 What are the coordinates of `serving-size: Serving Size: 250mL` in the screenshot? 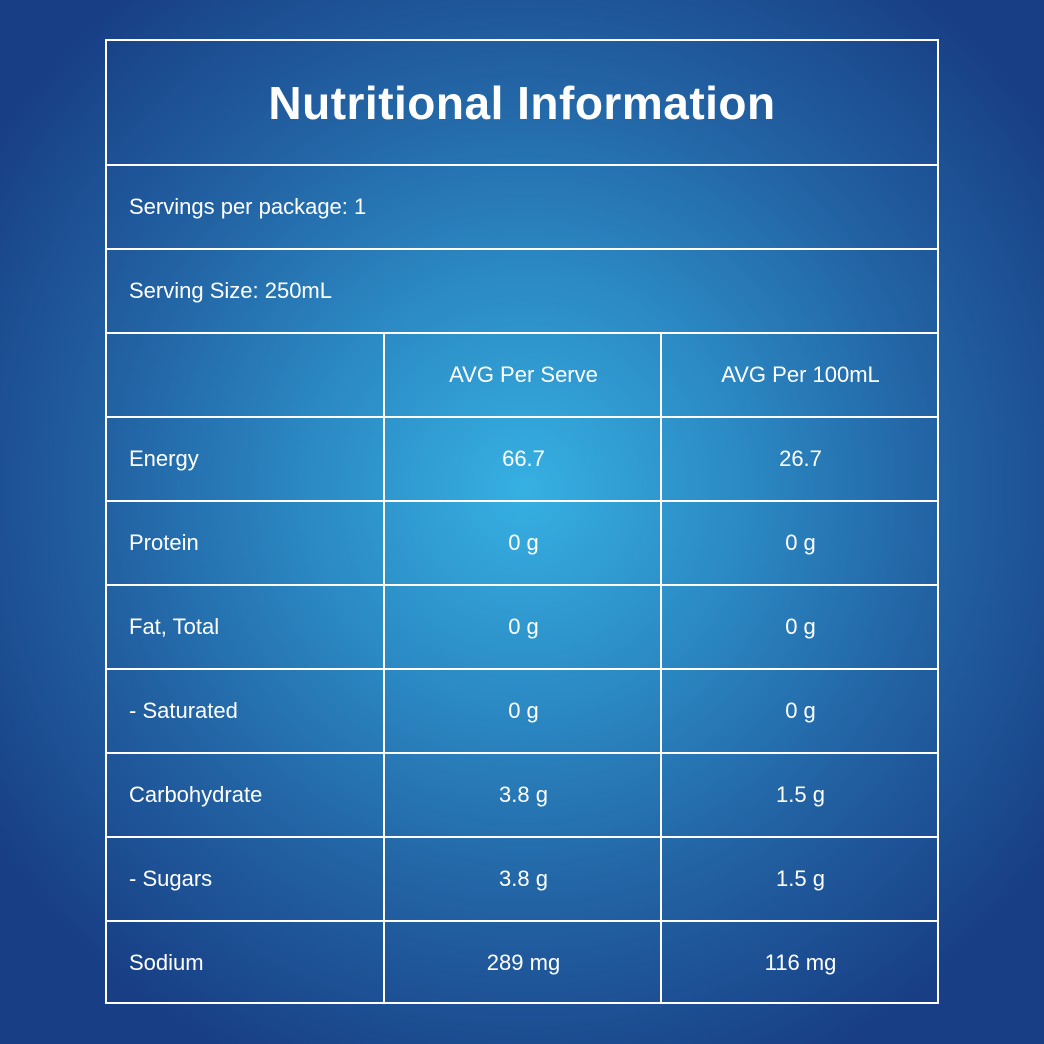 It's located at (230, 290).